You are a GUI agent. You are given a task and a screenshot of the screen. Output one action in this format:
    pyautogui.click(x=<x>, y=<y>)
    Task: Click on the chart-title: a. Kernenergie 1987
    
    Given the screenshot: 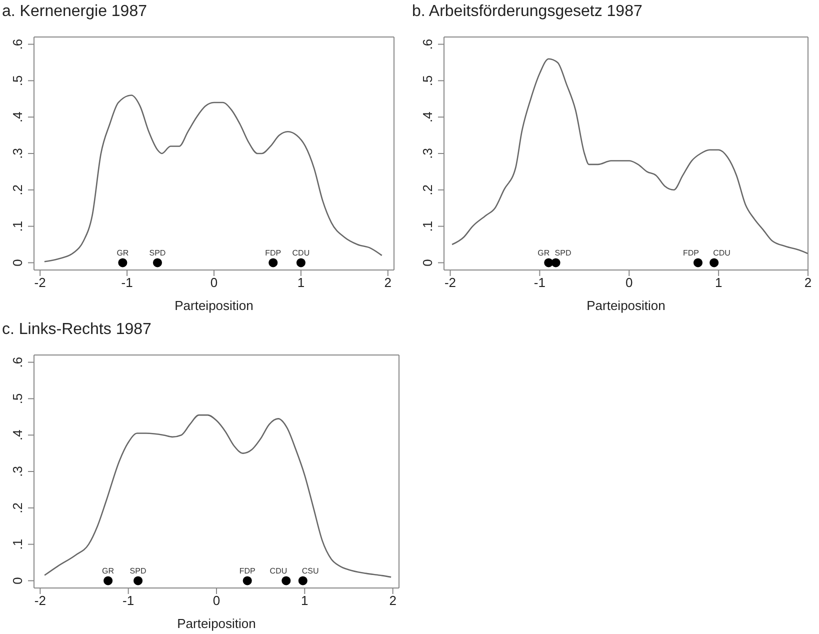 What is the action you would take?
    pyautogui.click(x=74, y=12)
    